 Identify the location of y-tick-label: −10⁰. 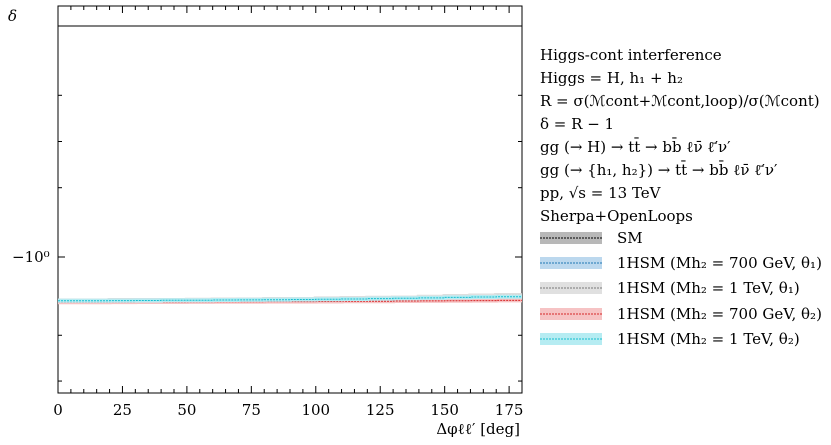
(31, 257).